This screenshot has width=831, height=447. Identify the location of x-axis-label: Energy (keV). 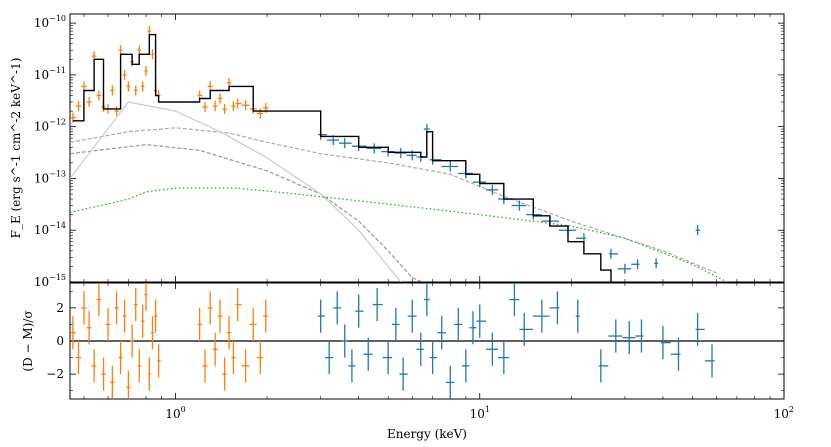
(427, 434).